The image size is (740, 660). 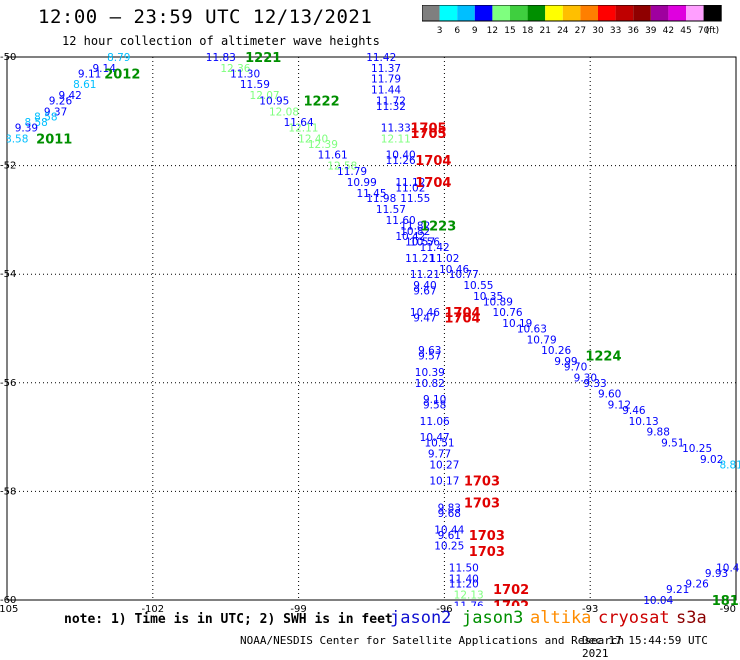 What do you see at coordinates (386, 69) in the screenshot?
I see `swh-value-label: 11.37` at bounding box center [386, 69].